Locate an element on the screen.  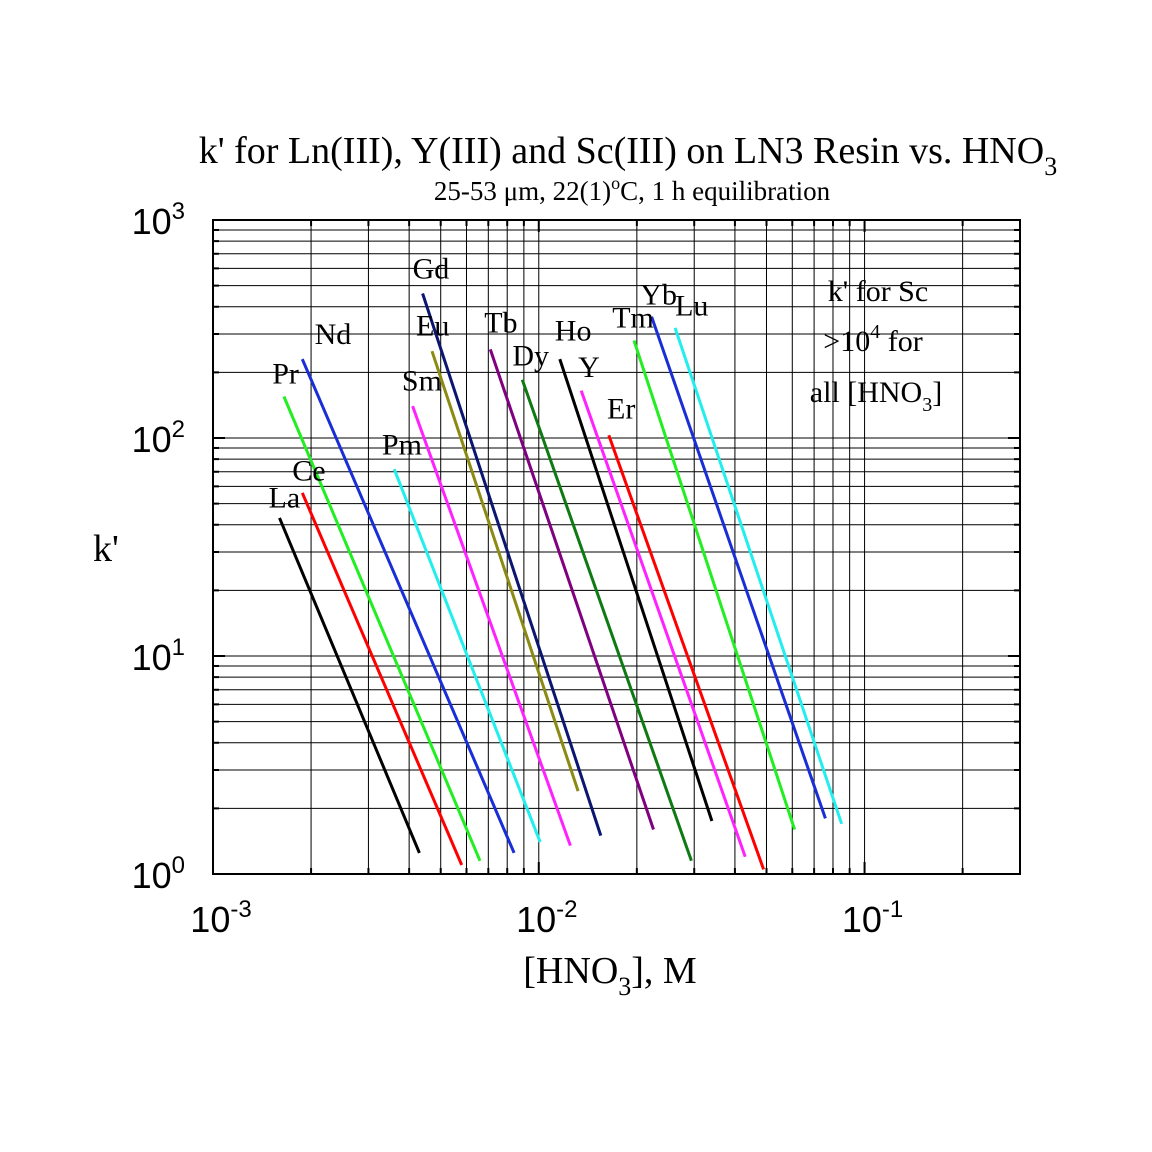
x-tick-label-exp: -1 is located at coordinates (892, 909).